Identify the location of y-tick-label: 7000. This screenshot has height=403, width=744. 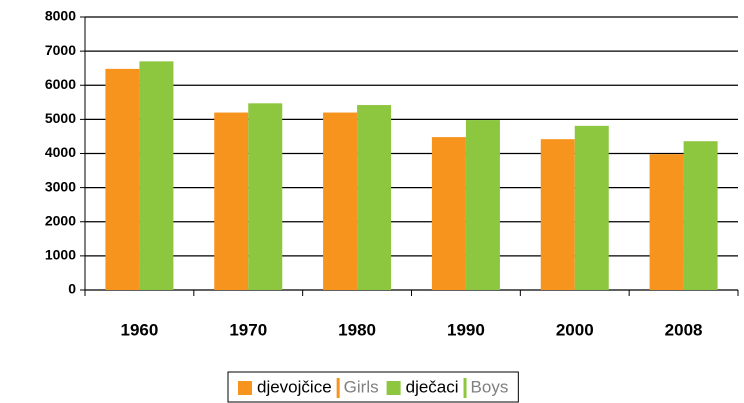
(60, 50).